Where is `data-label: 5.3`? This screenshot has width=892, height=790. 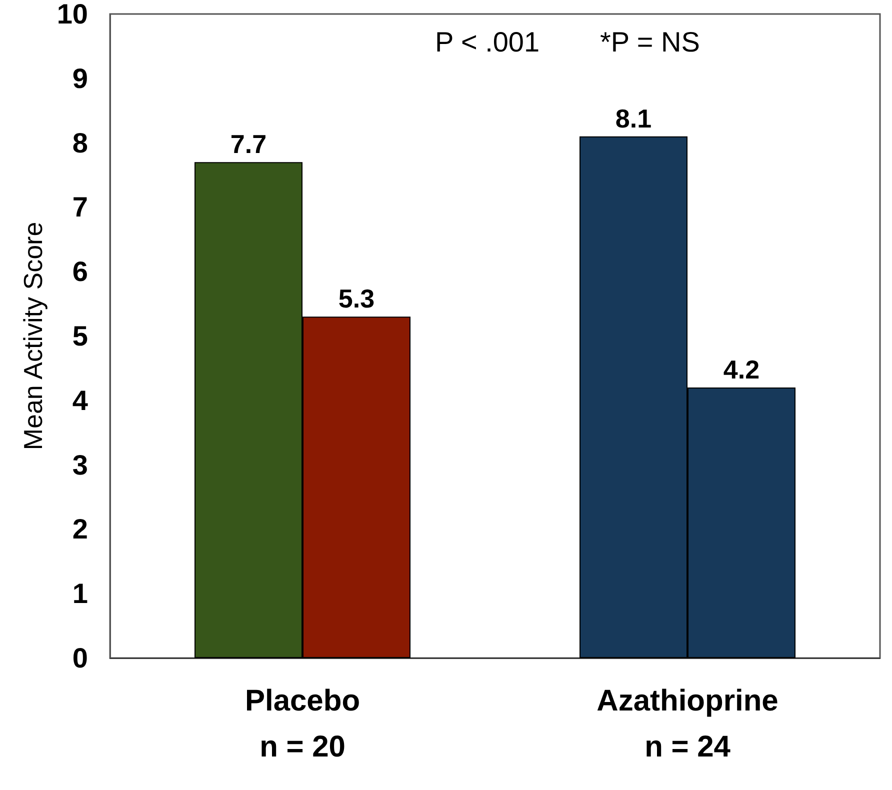 data-label: 5.3 is located at coordinates (356, 299).